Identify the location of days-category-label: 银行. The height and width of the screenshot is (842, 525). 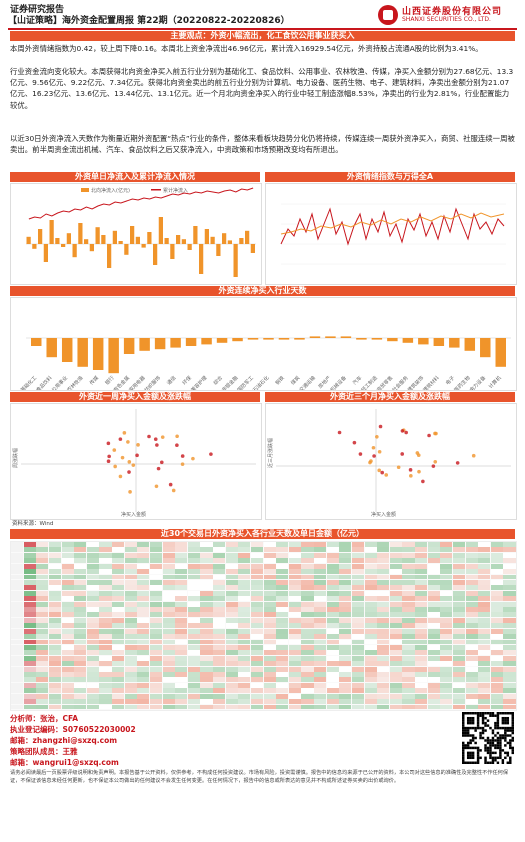
(110, 380).